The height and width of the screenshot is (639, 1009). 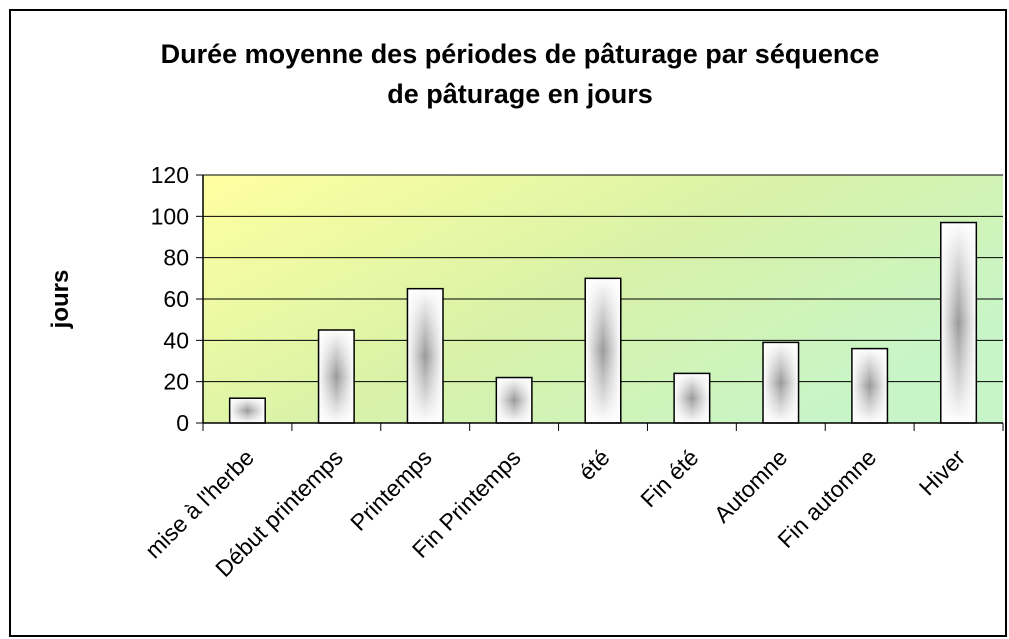 What do you see at coordinates (176, 258) in the screenshot?
I see `y-tick-label: 80` at bounding box center [176, 258].